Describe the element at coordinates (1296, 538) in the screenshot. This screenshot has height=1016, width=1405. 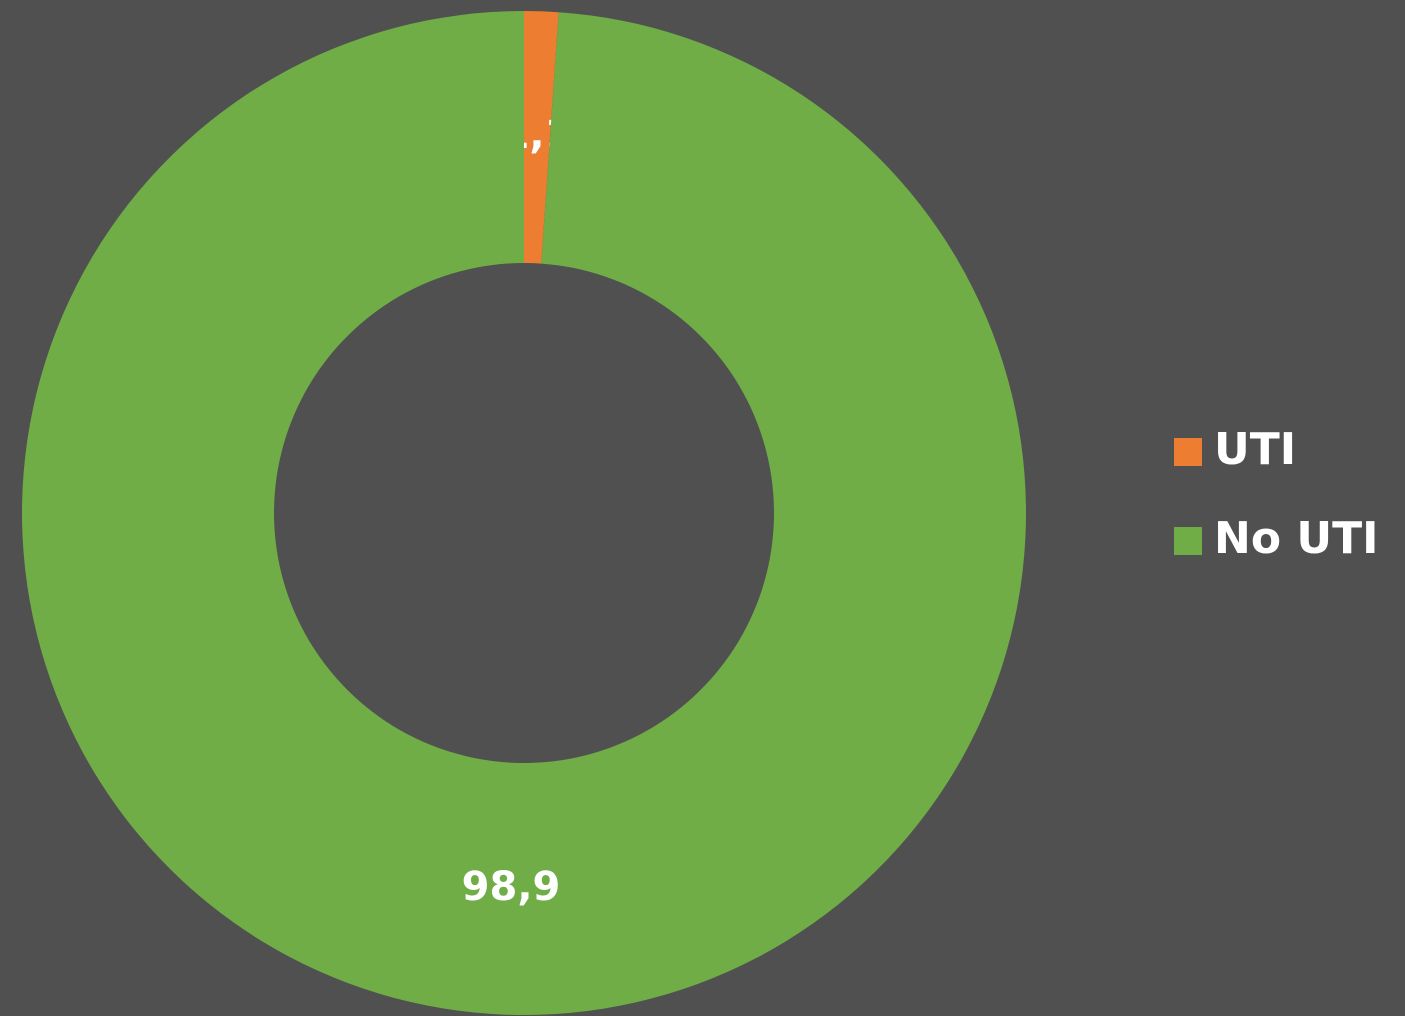
I see `legend-label: No UTI` at that location.